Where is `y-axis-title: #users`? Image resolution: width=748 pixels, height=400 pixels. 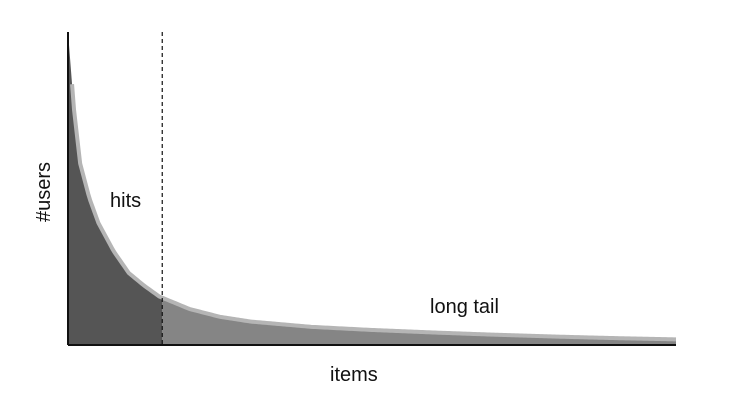 y-axis-title: #users is located at coordinates (44, 192).